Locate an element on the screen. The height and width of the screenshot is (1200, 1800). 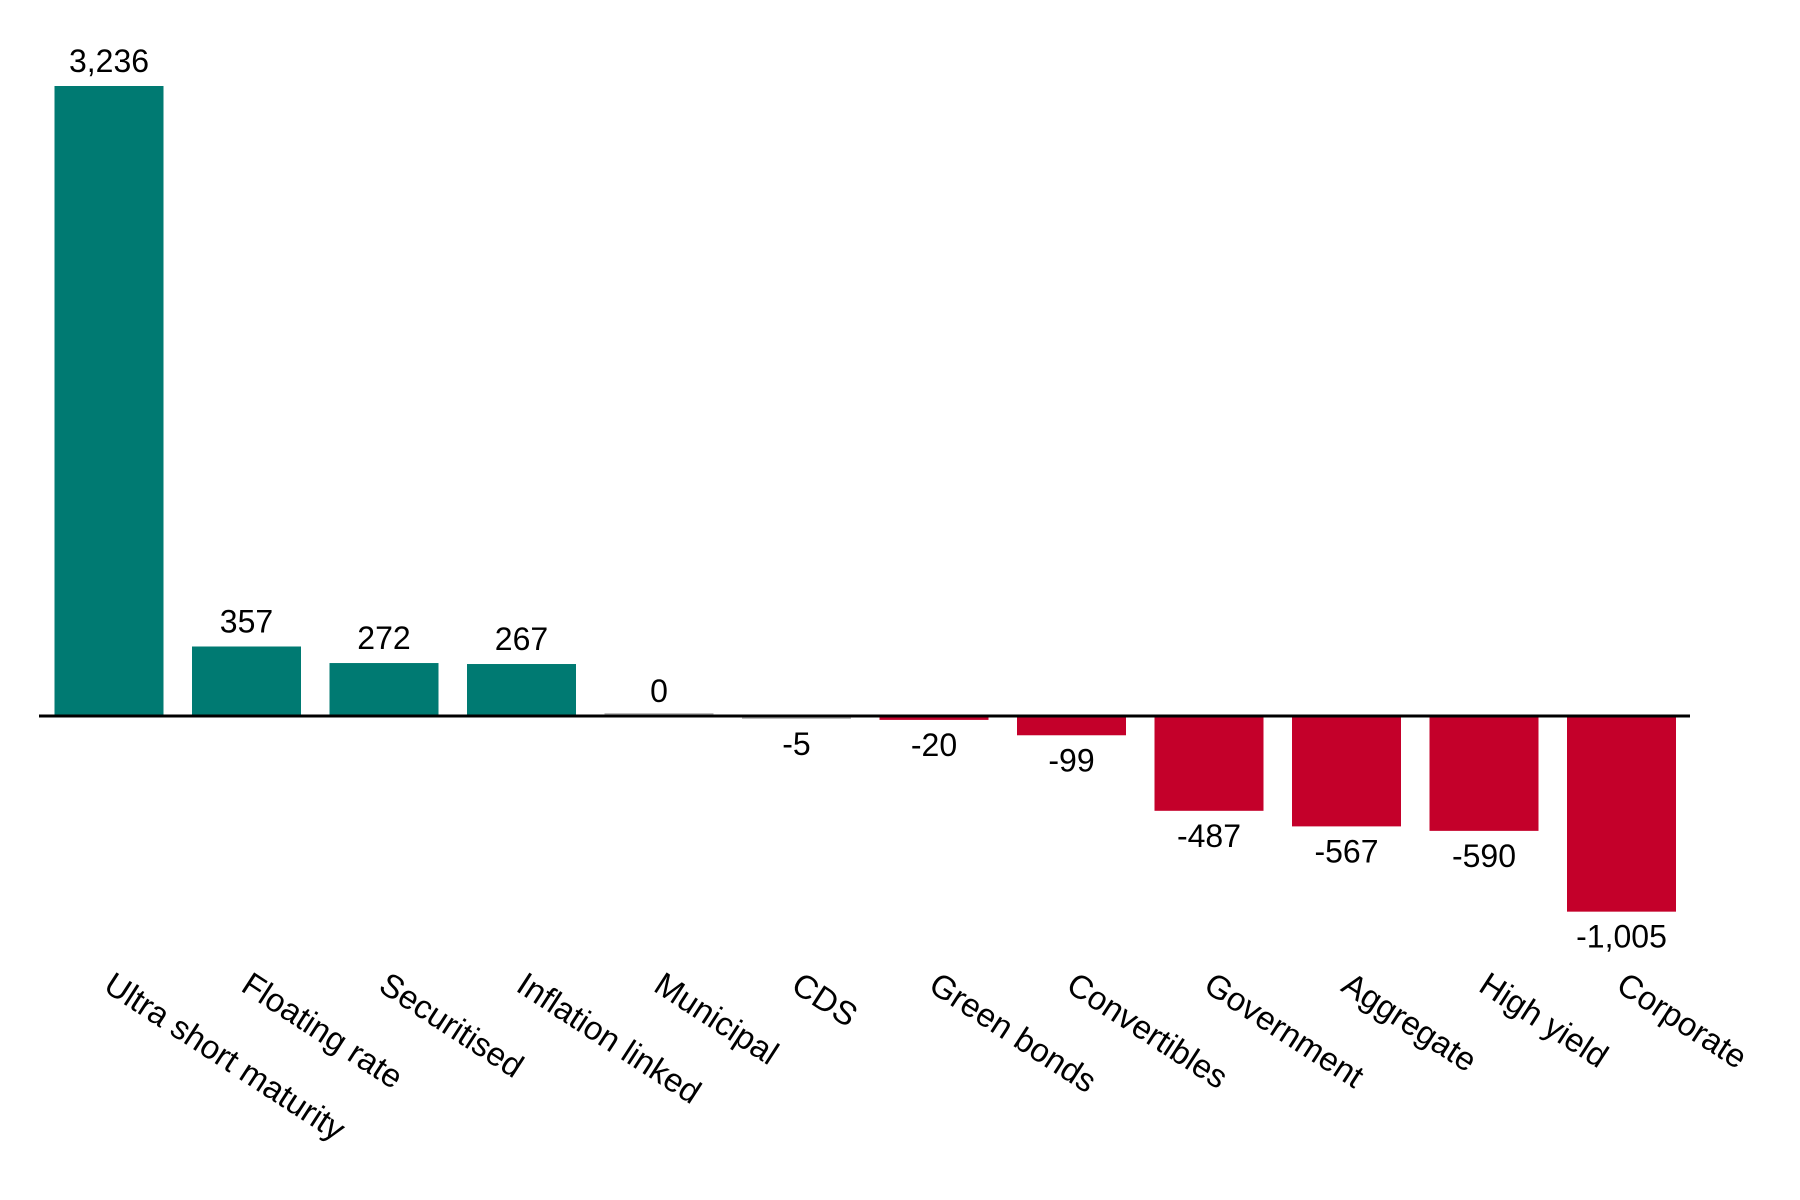
bar-high-yield is located at coordinates (1484, 773).